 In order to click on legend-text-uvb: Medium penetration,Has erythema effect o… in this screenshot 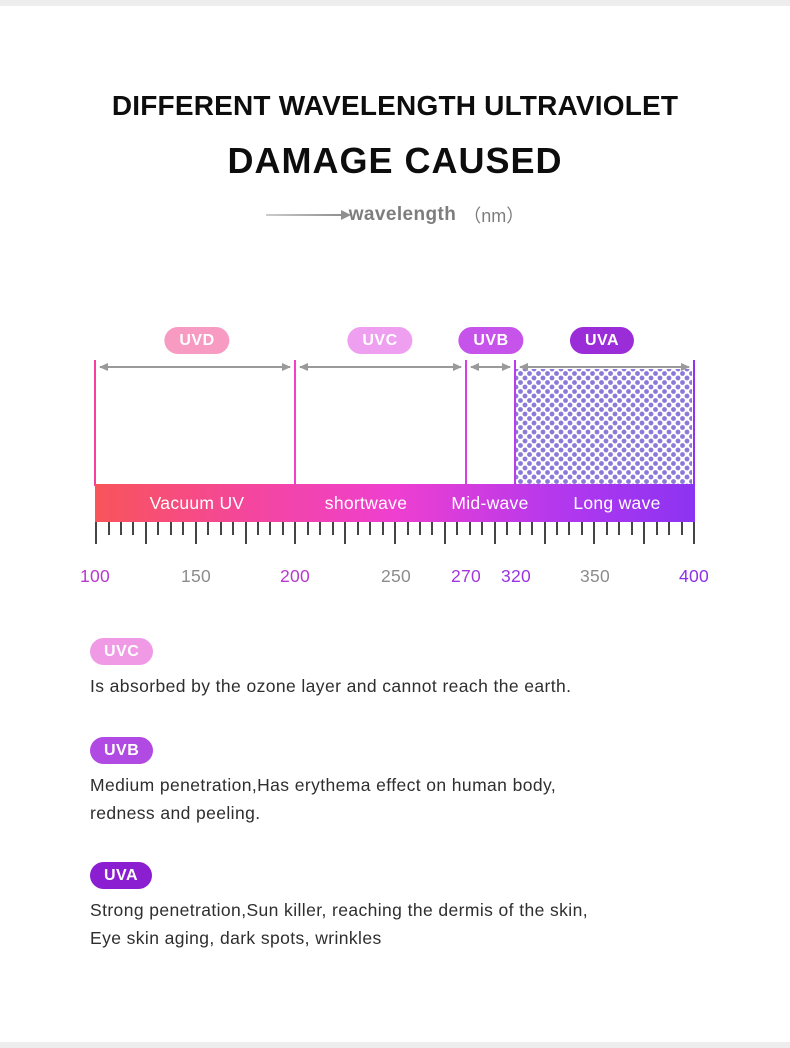, I will do `click(323, 799)`.